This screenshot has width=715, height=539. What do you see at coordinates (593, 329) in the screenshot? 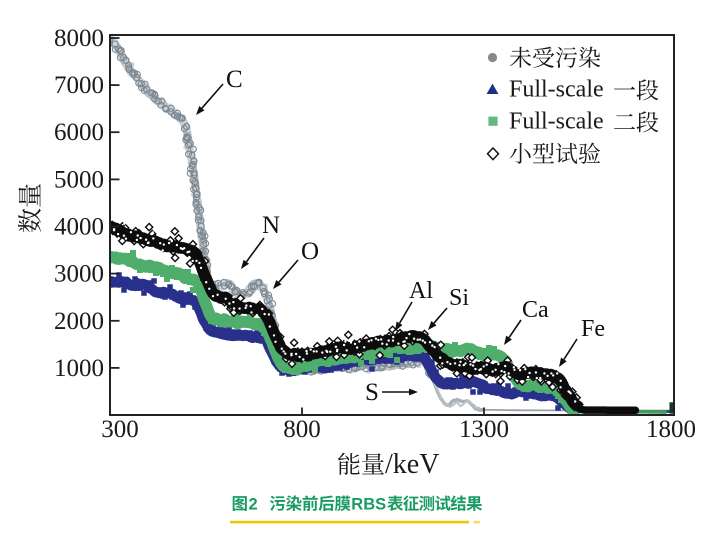
I see `svg-text: Fe` at bounding box center [593, 329].